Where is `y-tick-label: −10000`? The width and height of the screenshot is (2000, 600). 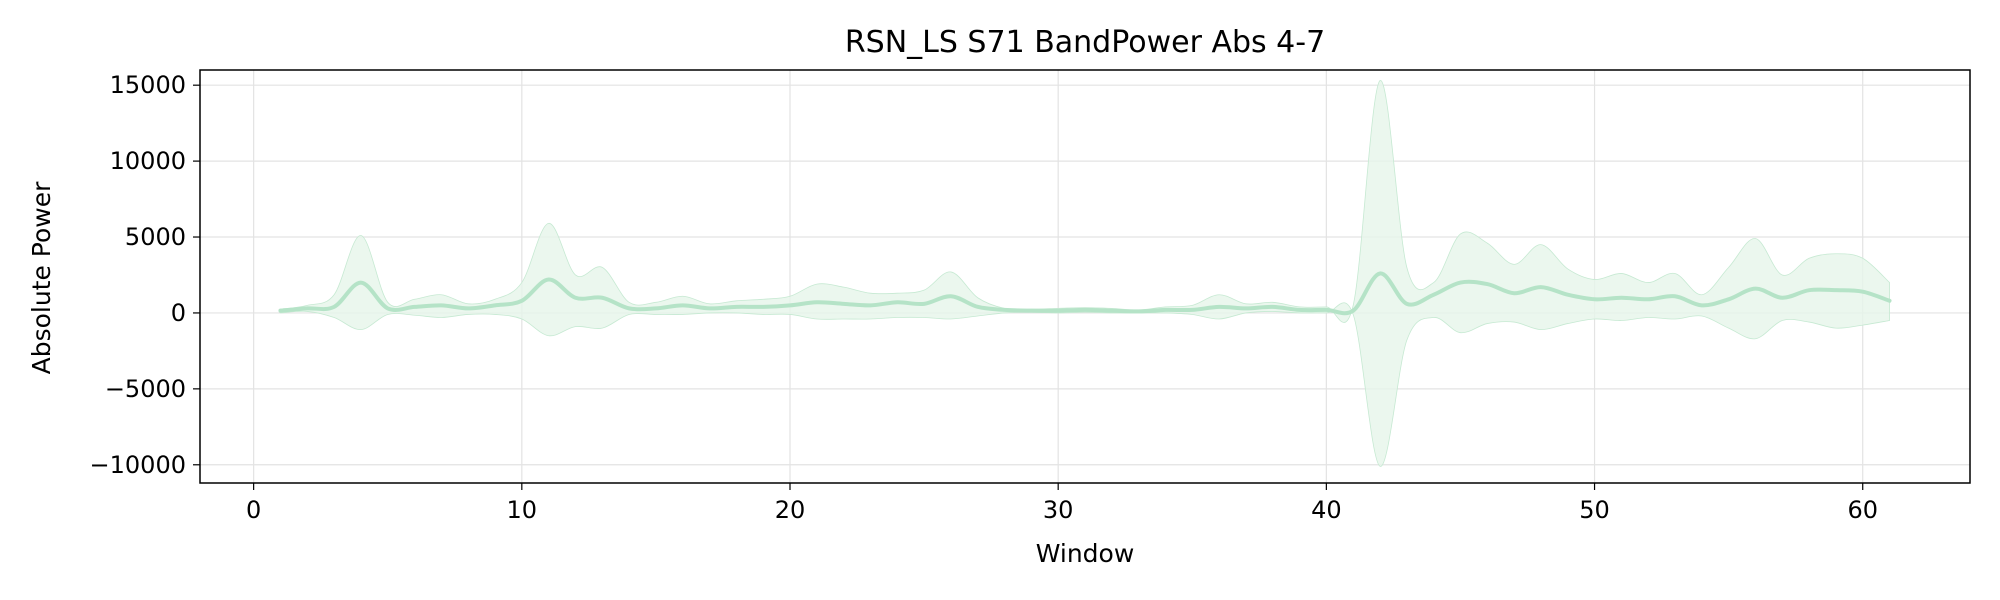 y-tick-label: −10000 is located at coordinates (138, 465).